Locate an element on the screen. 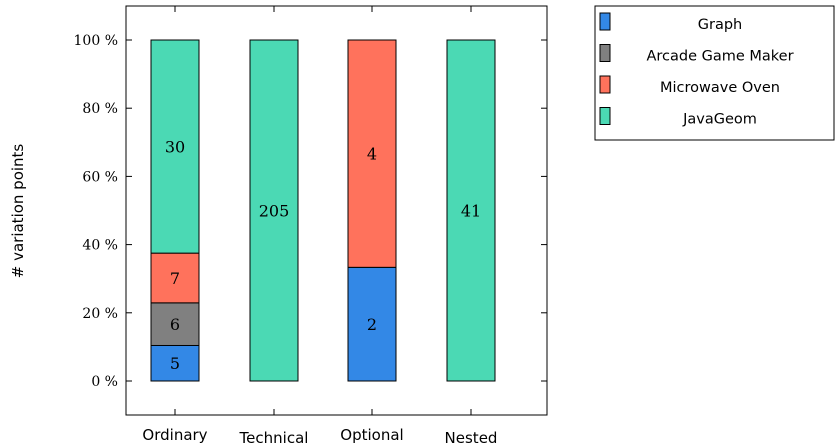 The image size is (835, 448). legend-label: Graph is located at coordinates (720, 25).